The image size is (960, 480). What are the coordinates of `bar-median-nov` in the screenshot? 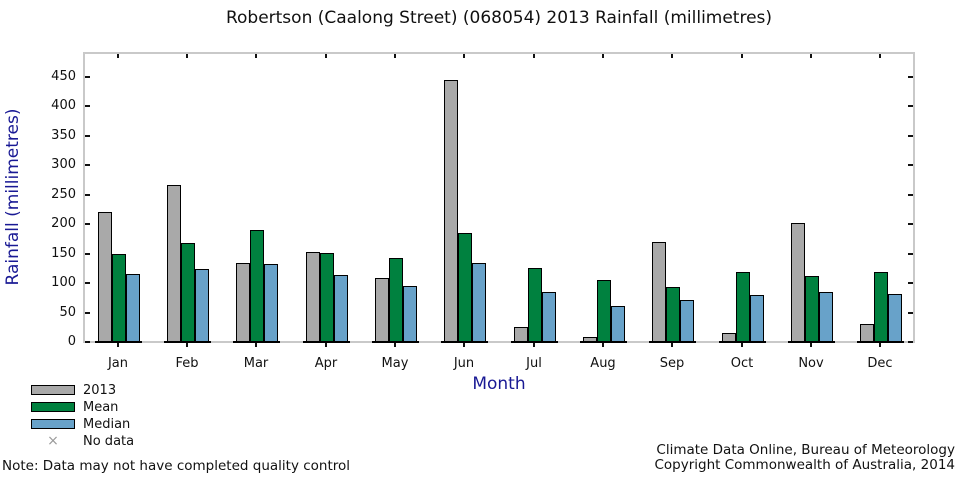 It's located at (826, 317).